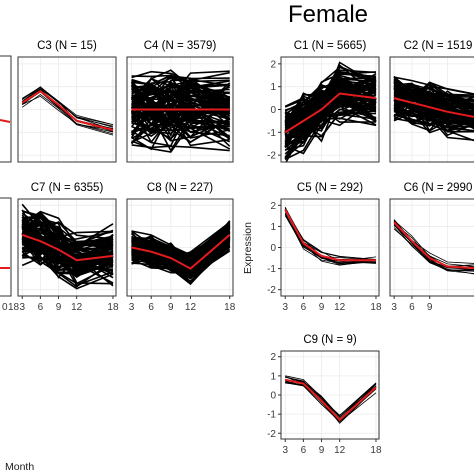 The image size is (474, 474). I want to click on panel-title: C4 (N = 3579), so click(180, 46).